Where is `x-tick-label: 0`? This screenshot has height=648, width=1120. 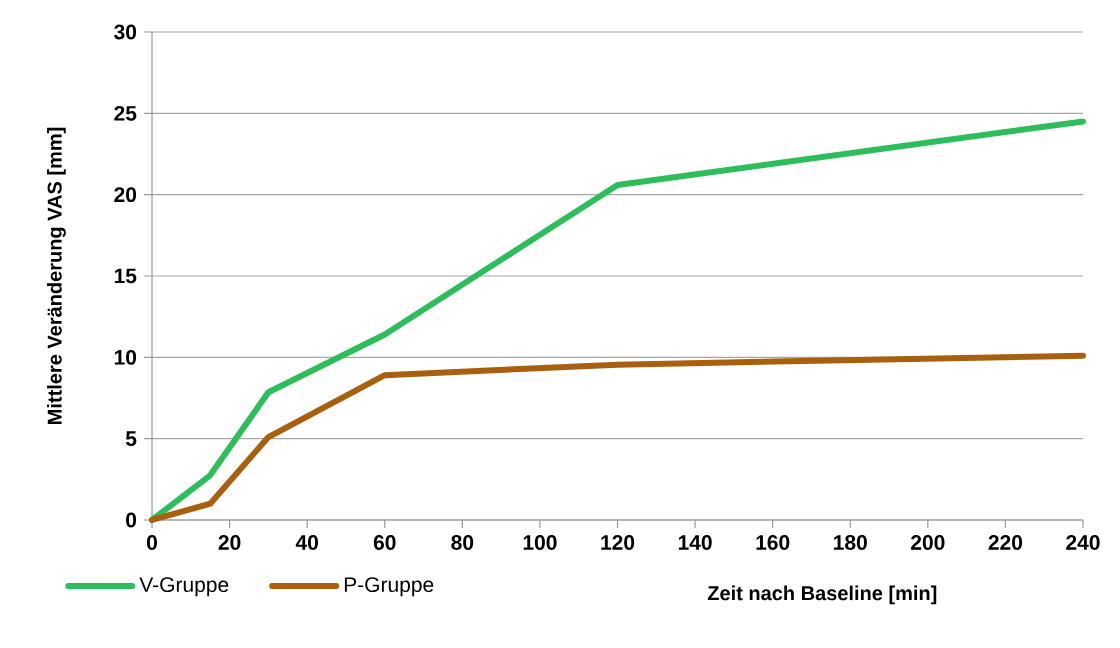 x-tick-label: 0 is located at coordinates (151, 542).